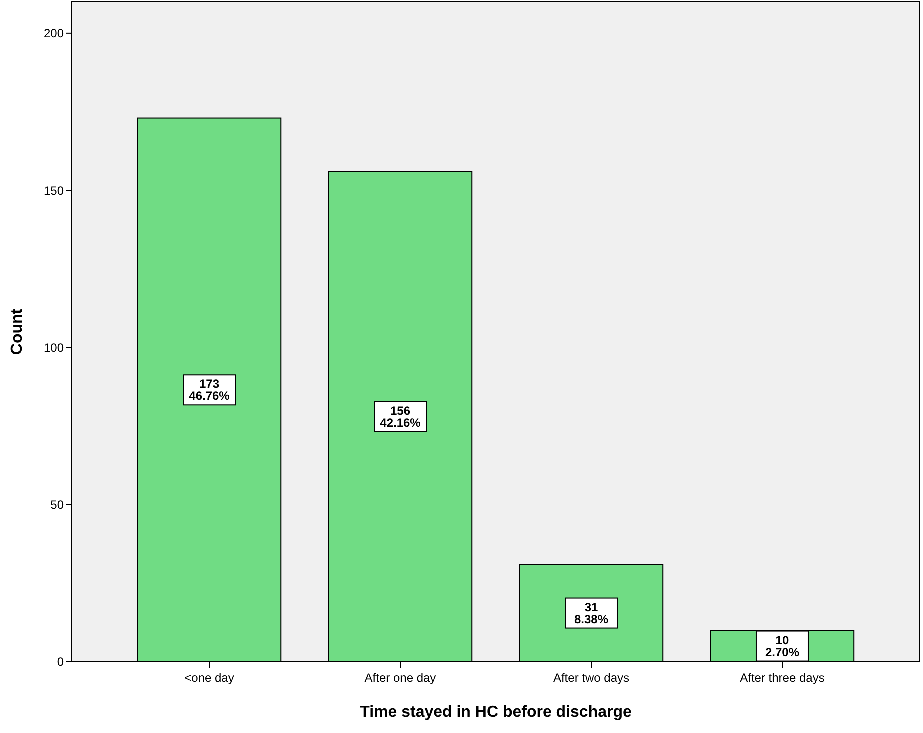 This screenshot has width=923, height=733. Describe the element at coordinates (400, 678) in the screenshot. I see `x-tick-label: After one day` at that location.